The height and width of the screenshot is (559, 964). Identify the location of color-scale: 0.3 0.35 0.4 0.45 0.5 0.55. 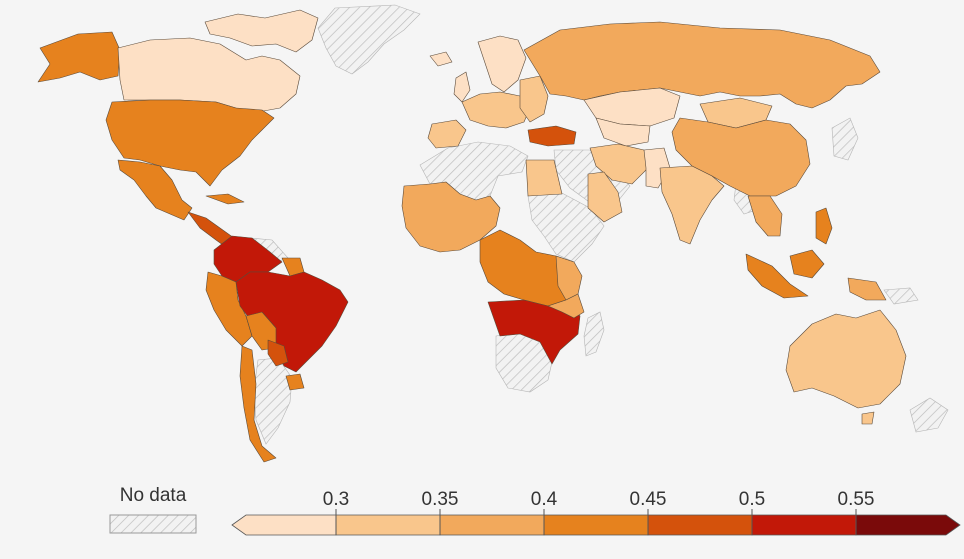
(596, 512).